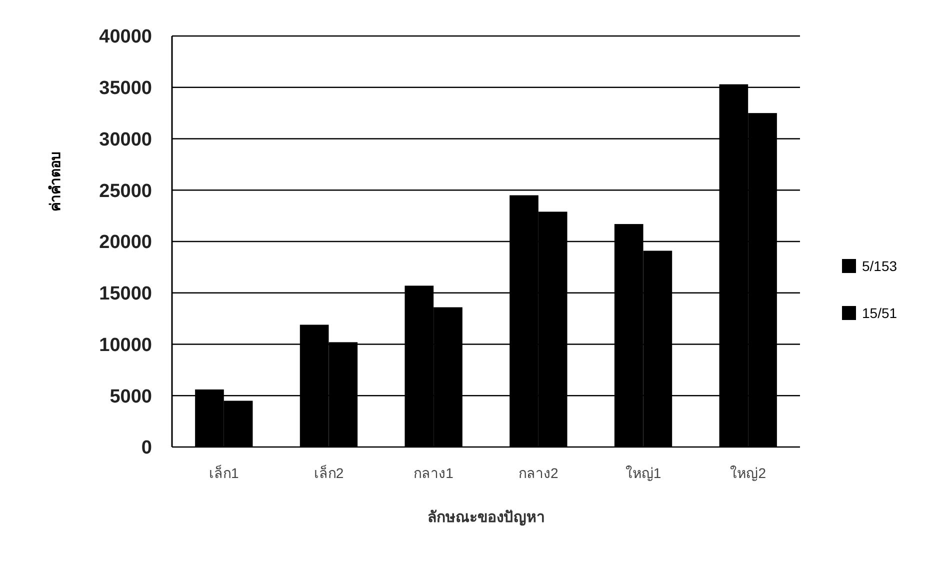 Image resolution: width=926 pixels, height=570 pixels. I want to click on x-axis-title: ลักษณะของปัญหา, so click(486, 517).